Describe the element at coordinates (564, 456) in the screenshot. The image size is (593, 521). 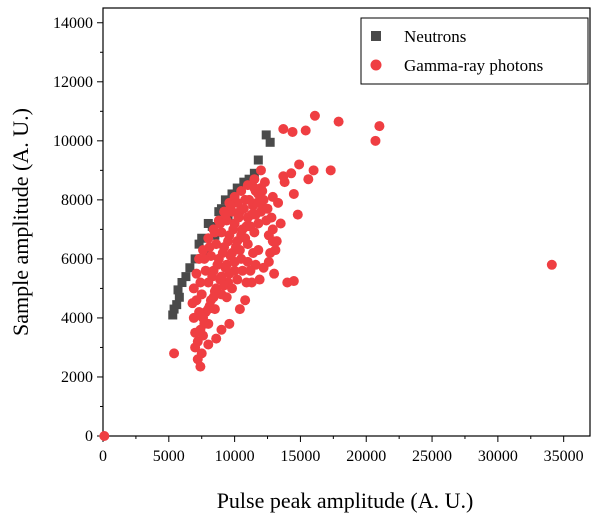
I see `x-tick-label: 35000` at that location.